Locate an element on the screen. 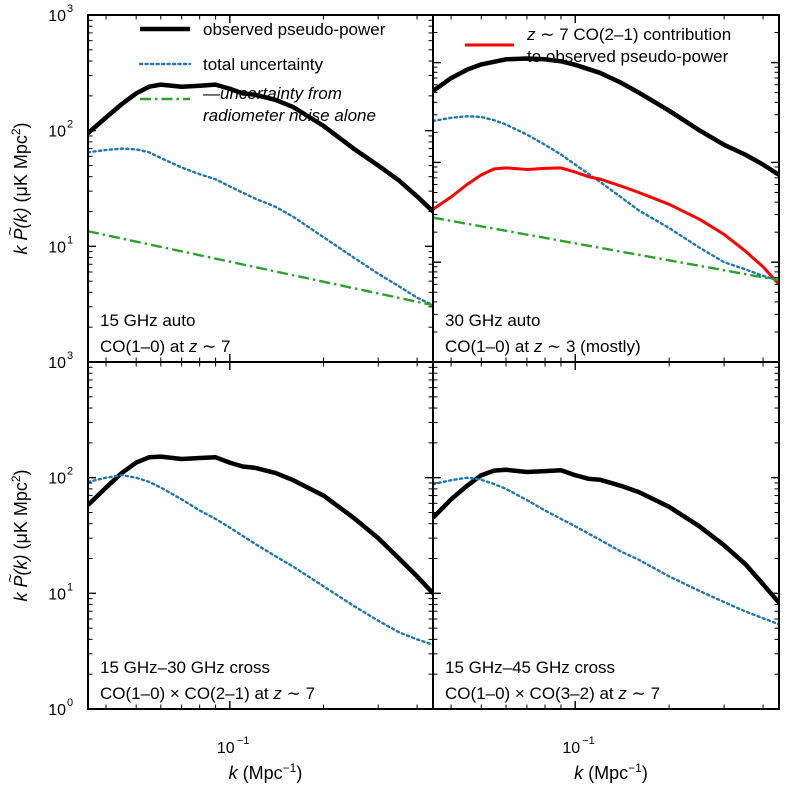  legend-label-line1: z ∼ 7 CO(2–1) contribution is located at coordinates (628, 34).